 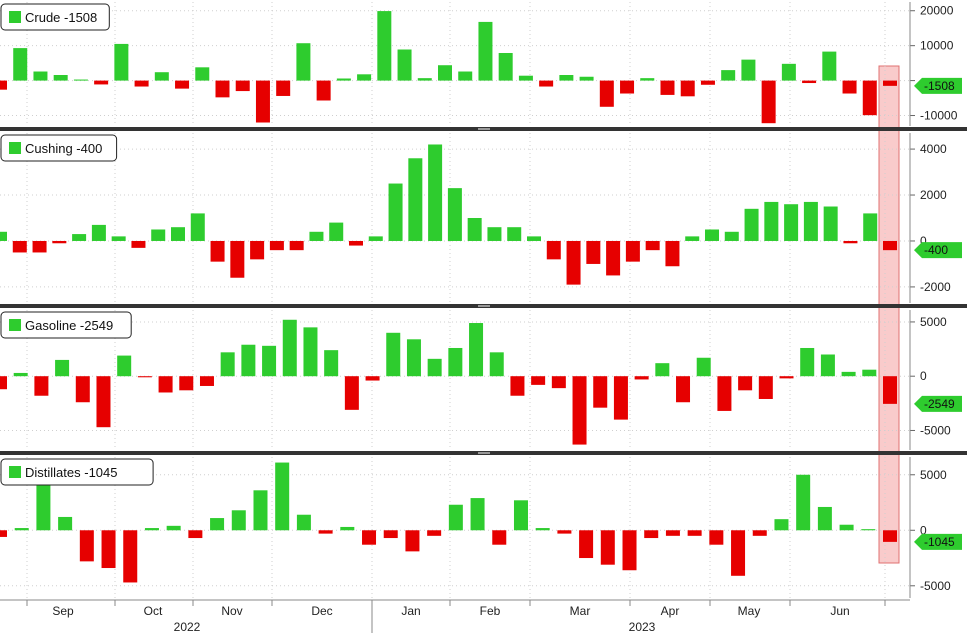 What do you see at coordinates (937, 46) in the screenshot?
I see `y-tick-label: 10000` at bounding box center [937, 46].